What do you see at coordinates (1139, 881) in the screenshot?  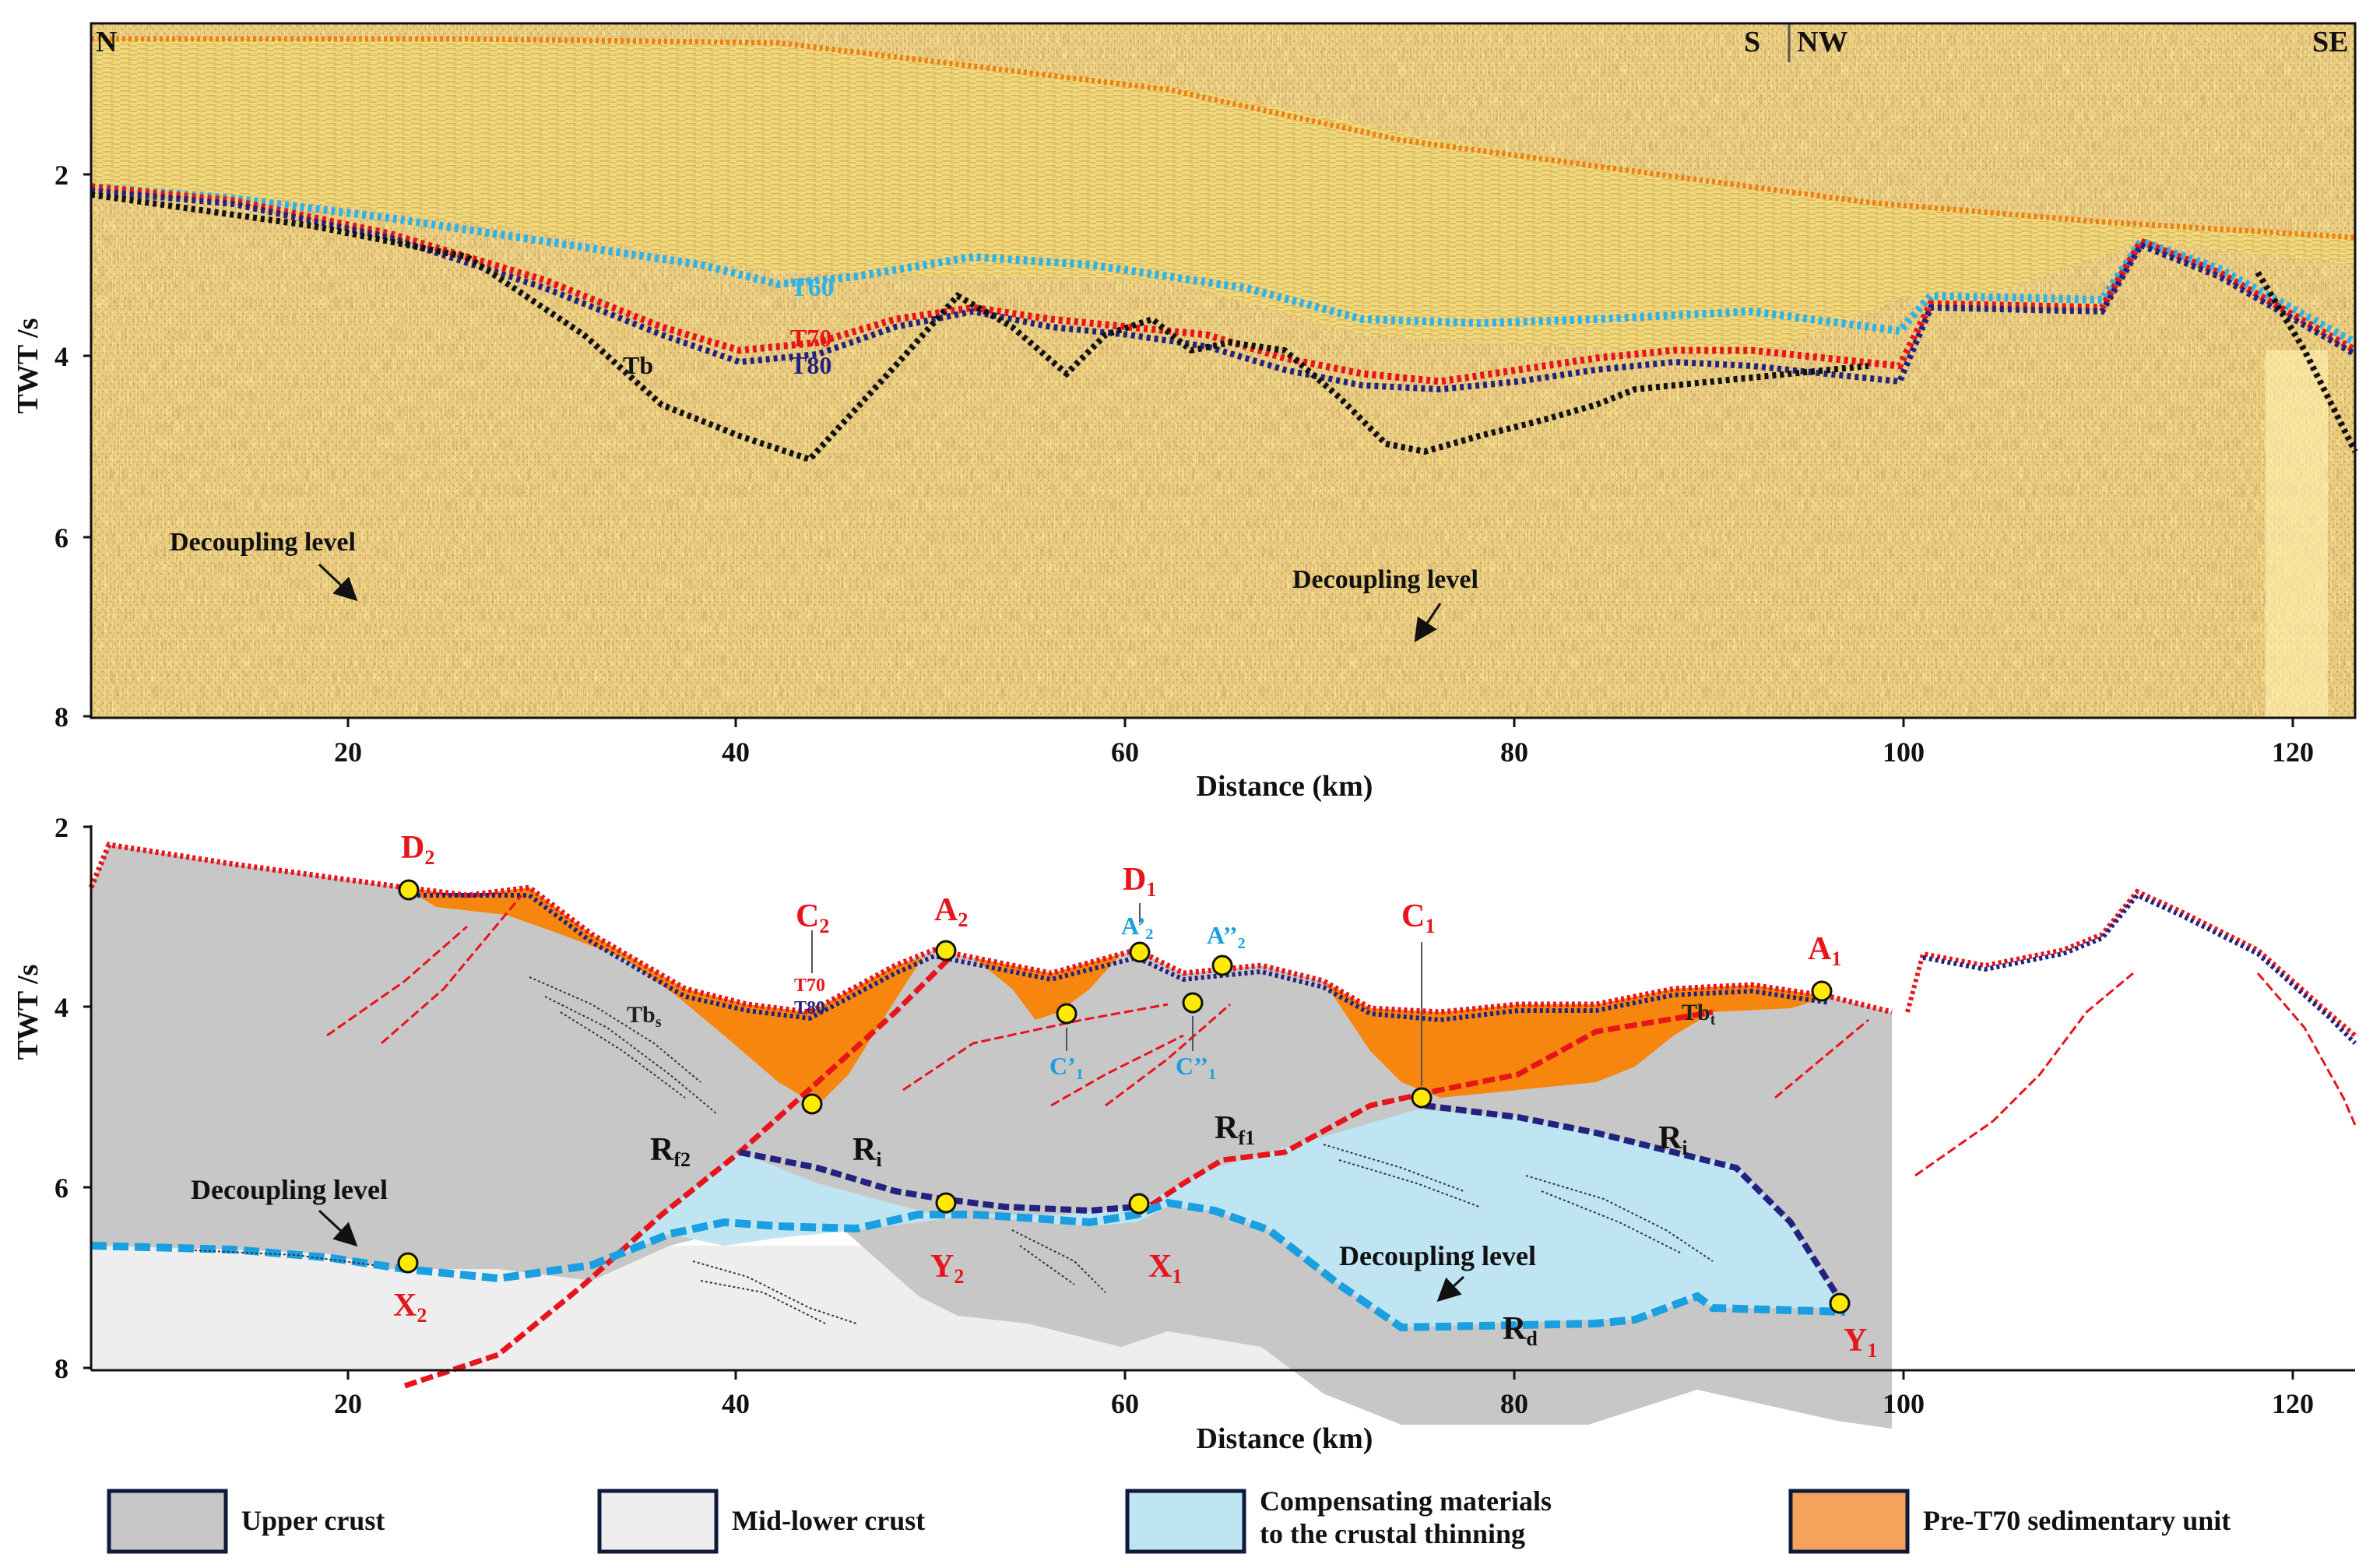 I see `label-d1: D1` at bounding box center [1139, 881].